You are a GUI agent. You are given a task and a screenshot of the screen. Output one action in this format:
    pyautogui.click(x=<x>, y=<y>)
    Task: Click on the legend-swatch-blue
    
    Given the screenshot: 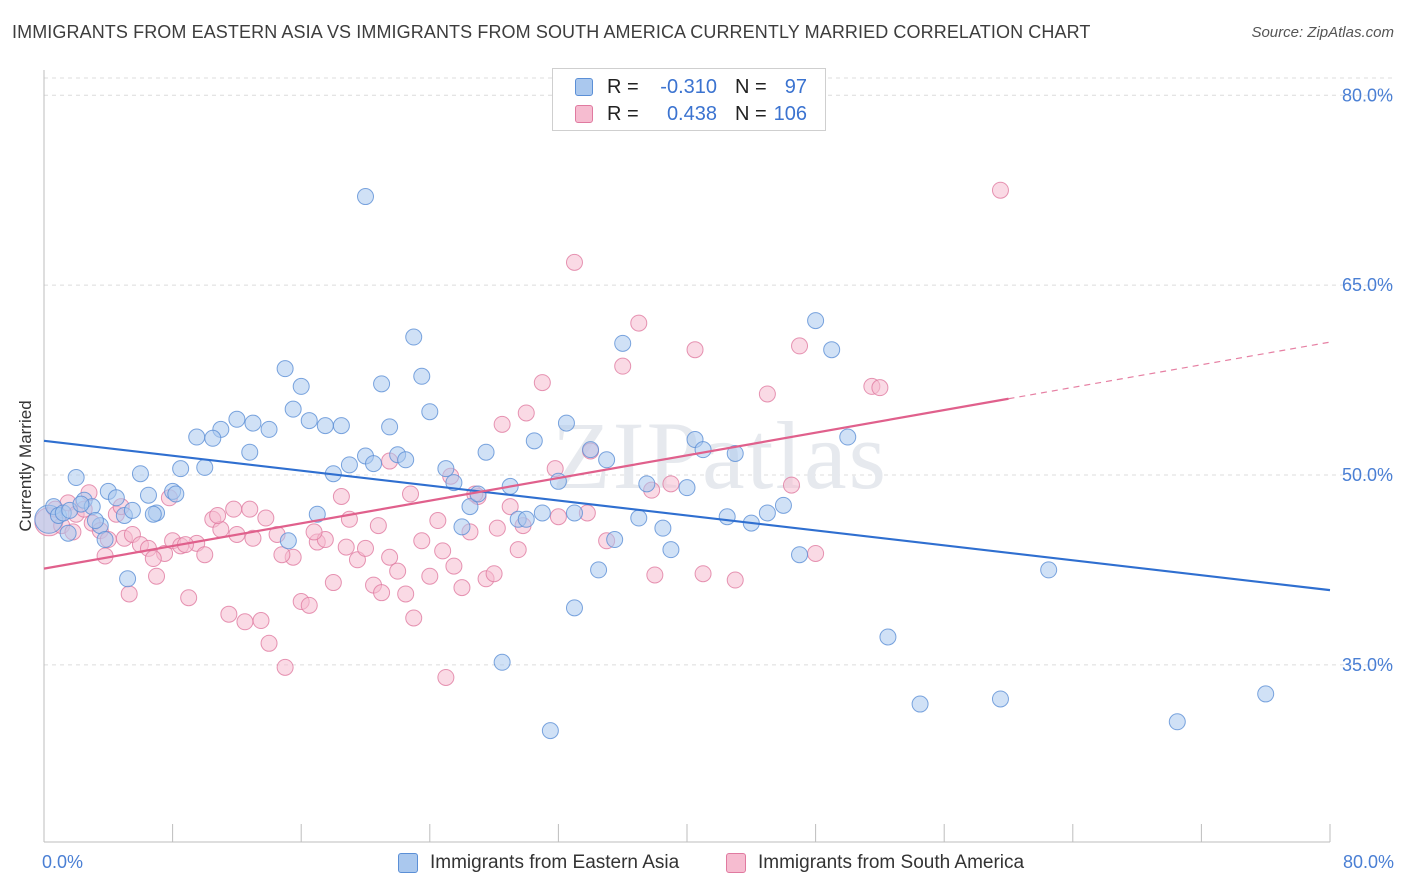 What is the action you would take?
    pyautogui.click(x=584, y=87)
    